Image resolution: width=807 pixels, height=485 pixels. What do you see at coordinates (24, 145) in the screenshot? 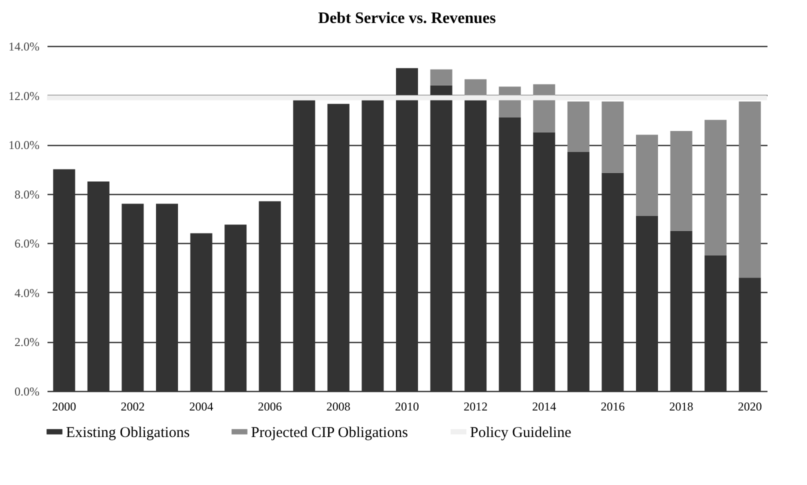
I see `y-tick-label: 10.0%` at bounding box center [24, 145].